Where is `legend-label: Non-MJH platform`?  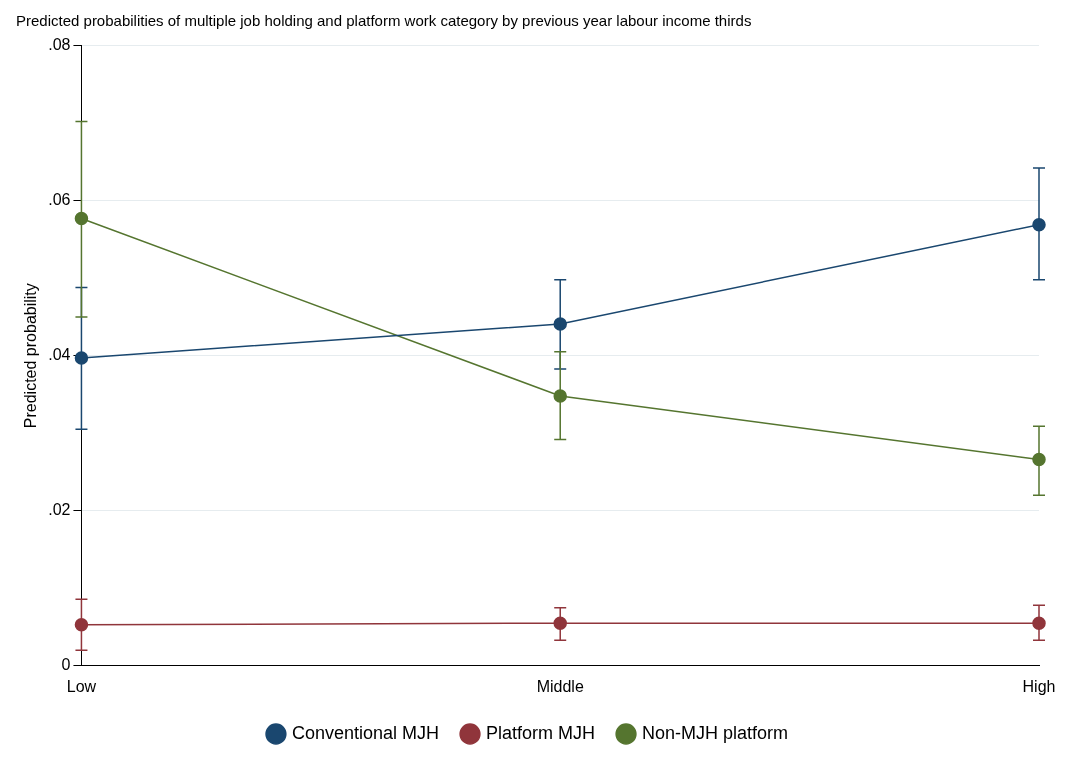 legend-label: Non-MJH platform is located at coordinates (715, 732).